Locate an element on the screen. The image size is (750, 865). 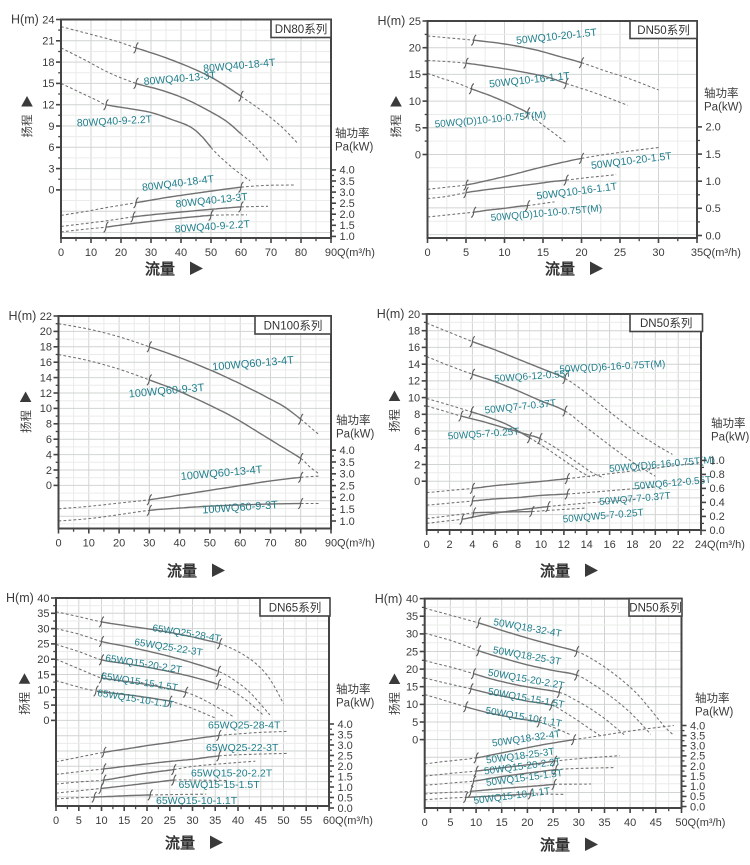
svg-text: 45 is located at coordinates (656, 823).